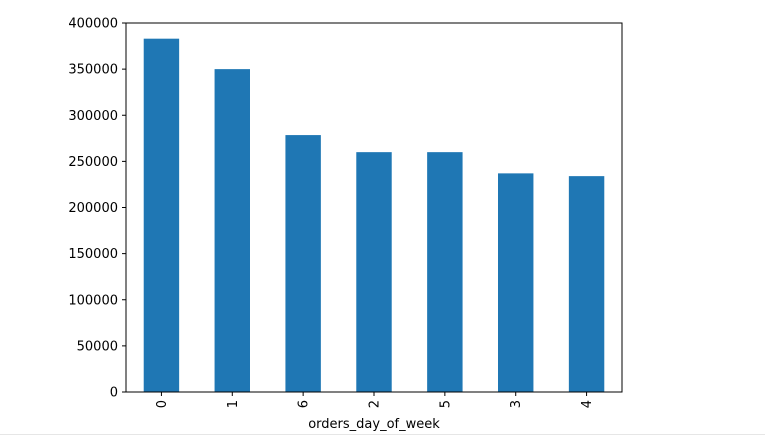 The width and height of the screenshot is (765, 438). I want to click on x-tick-label: 5, so click(445, 404).